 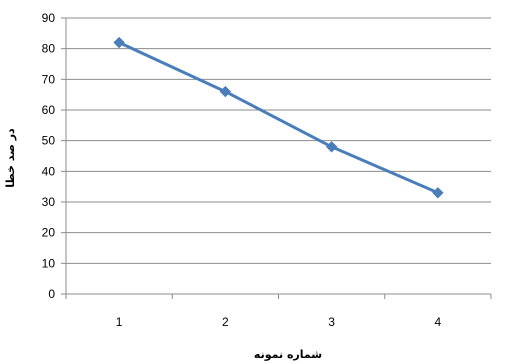 I want to click on y-tick-label: 30, so click(x=49, y=202).